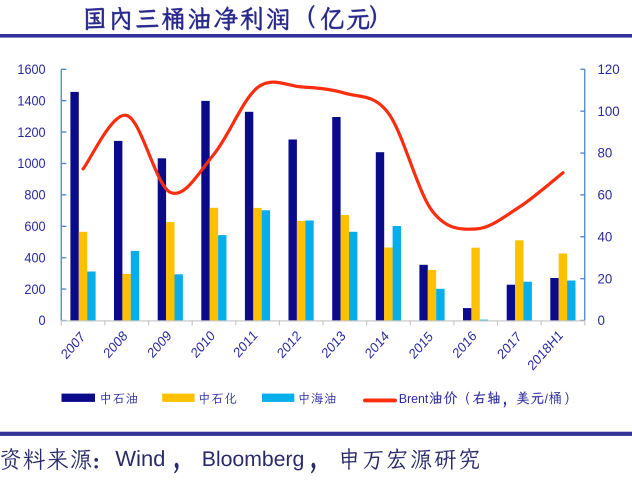  I want to click on svg-text: 400, so click(34, 257).